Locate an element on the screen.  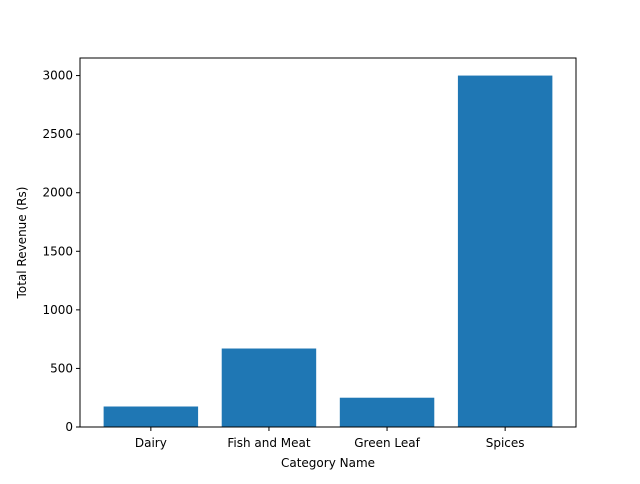
bar-green-leaf is located at coordinates (387, 412).